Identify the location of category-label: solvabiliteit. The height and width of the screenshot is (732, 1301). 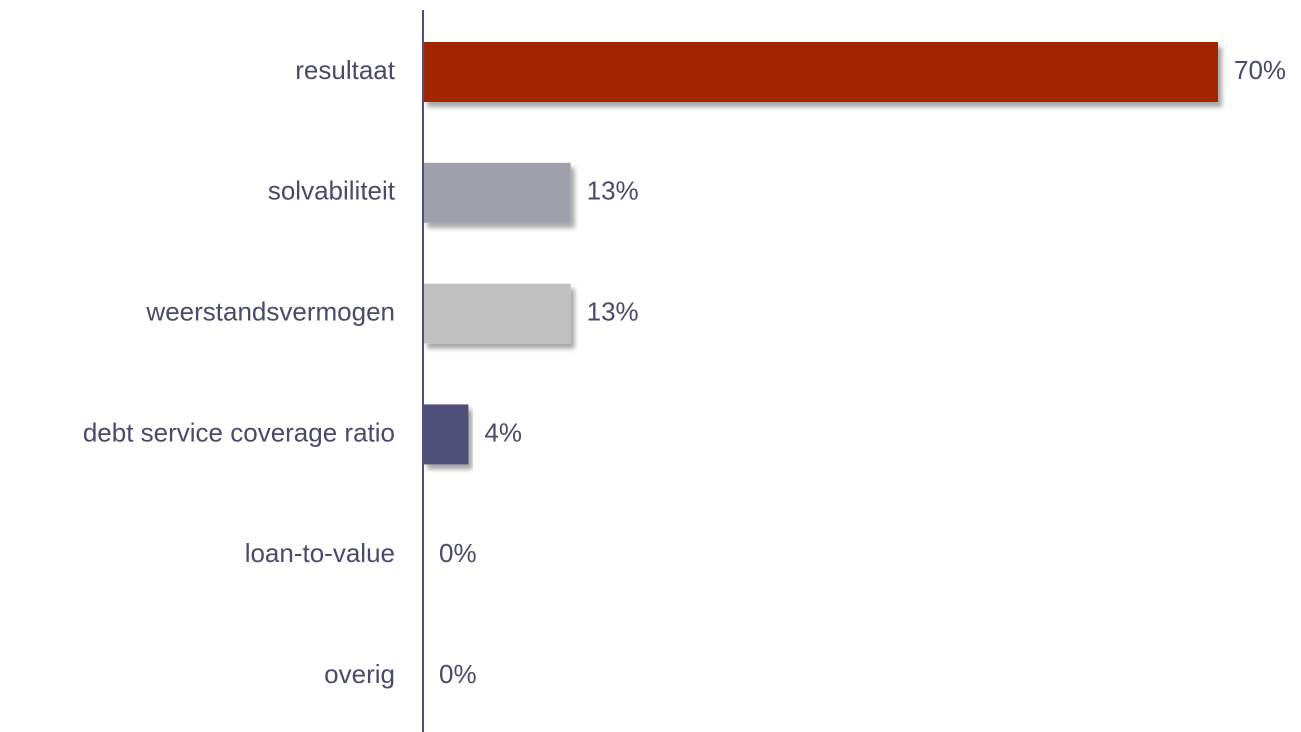
(332, 191).